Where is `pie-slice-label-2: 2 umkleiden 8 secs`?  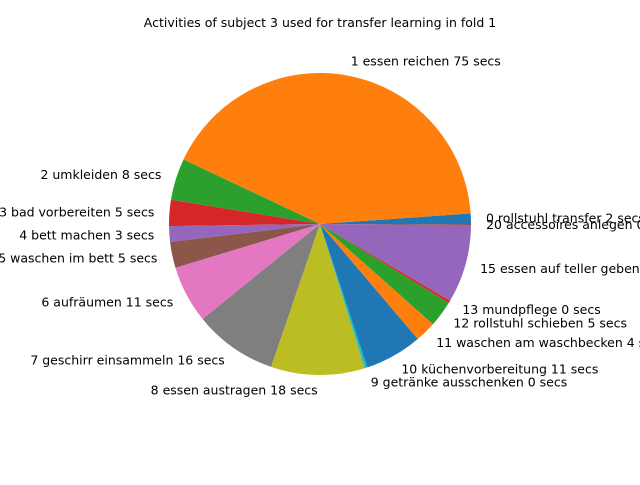 pie-slice-label-2: 2 umkleiden 8 secs is located at coordinates (100, 174).